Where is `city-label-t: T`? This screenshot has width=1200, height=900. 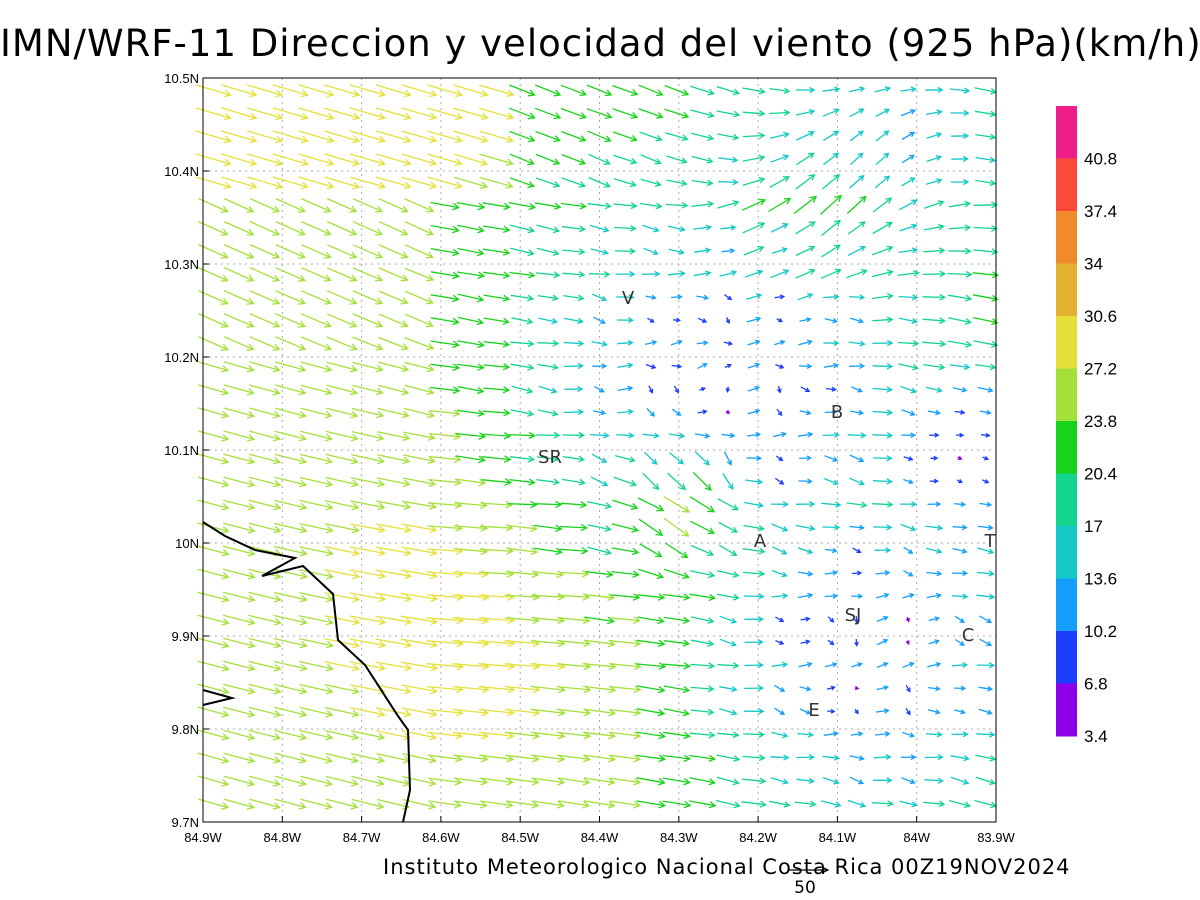
city-label-t: T is located at coordinates (990, 541).